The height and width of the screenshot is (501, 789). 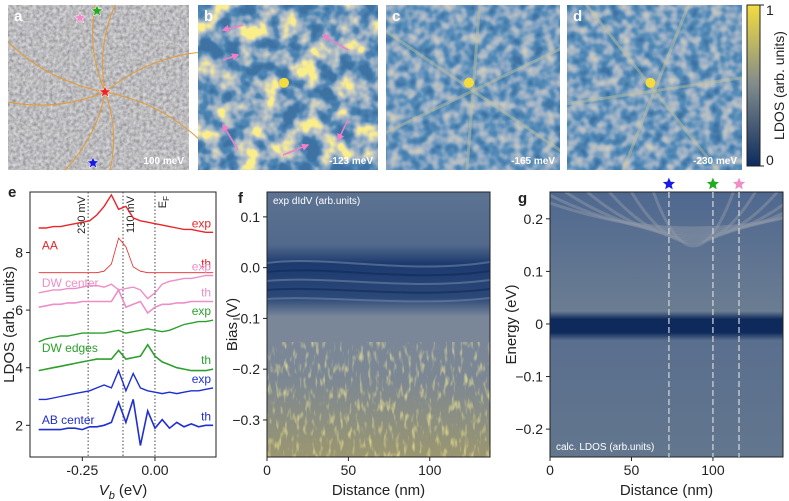 I want to click on y-axis-label: Bias (V), so click(x=232, y=324).